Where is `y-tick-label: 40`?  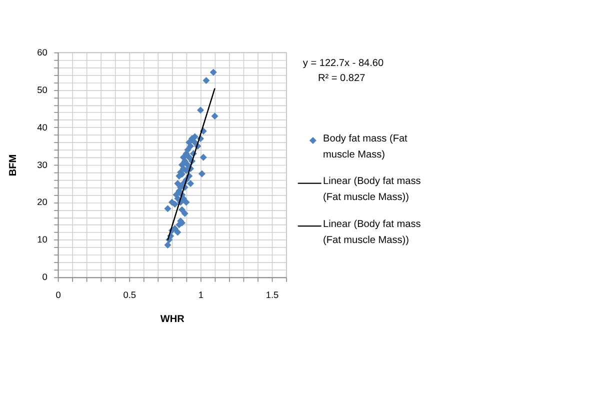
y-tick-label: 40 is located at coordinates (42, 127).